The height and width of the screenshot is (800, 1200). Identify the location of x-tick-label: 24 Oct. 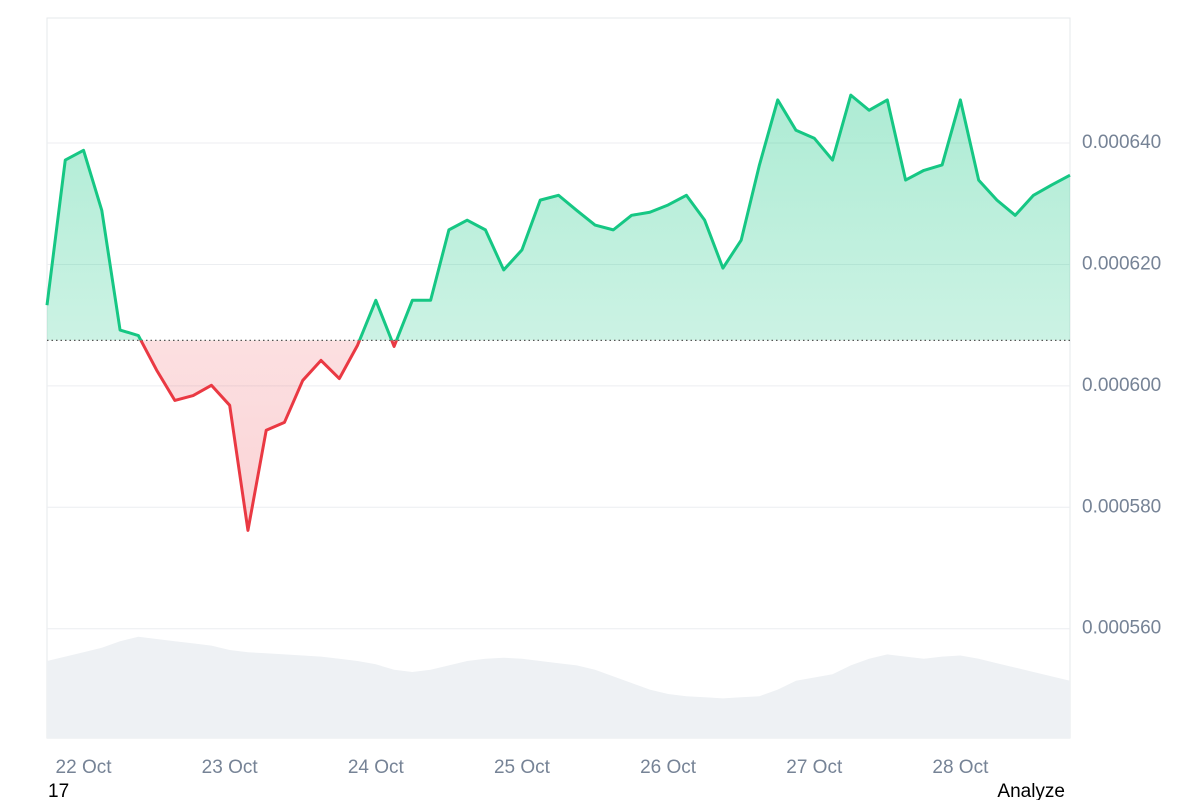
(376, 767).